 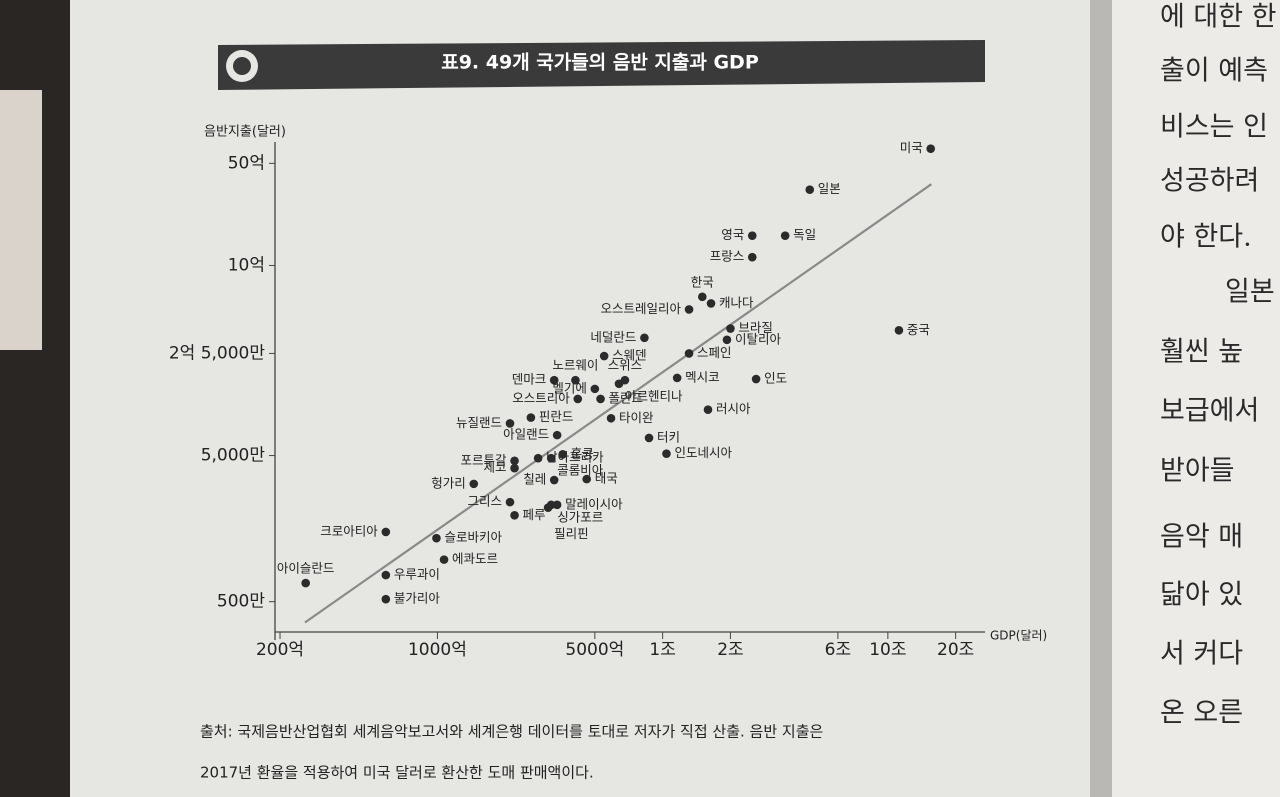 What do you see at coordinates (1218, 17) in the screenshot?
I see `right-page-line: 에 대한 한` at bounding box center [1218, 17].